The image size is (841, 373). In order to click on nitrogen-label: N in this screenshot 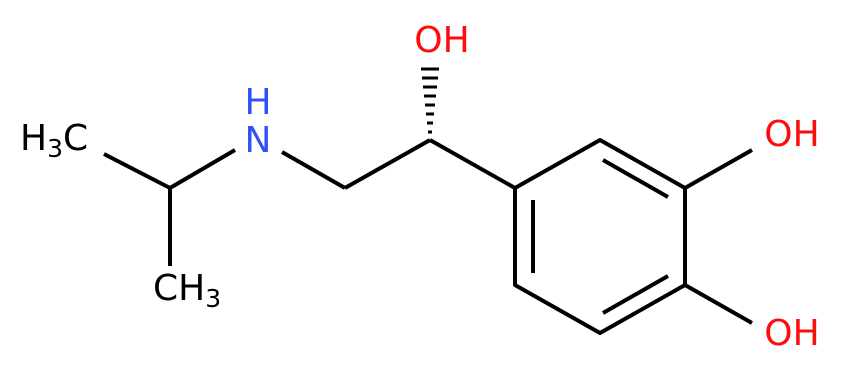, I will do `click(258, 140)`.